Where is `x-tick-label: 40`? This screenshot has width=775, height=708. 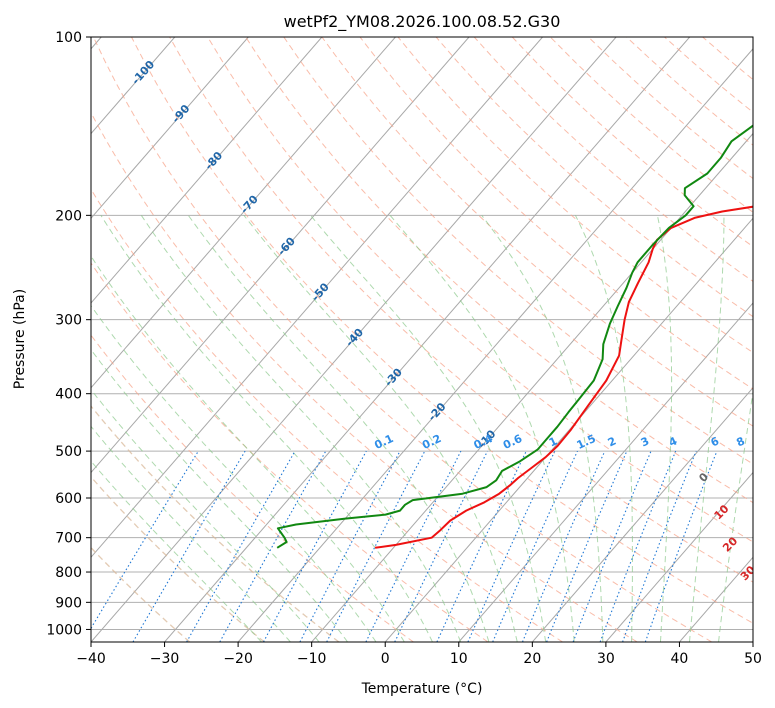 x-tick-label: 40 is located at coordinates (680, 659).